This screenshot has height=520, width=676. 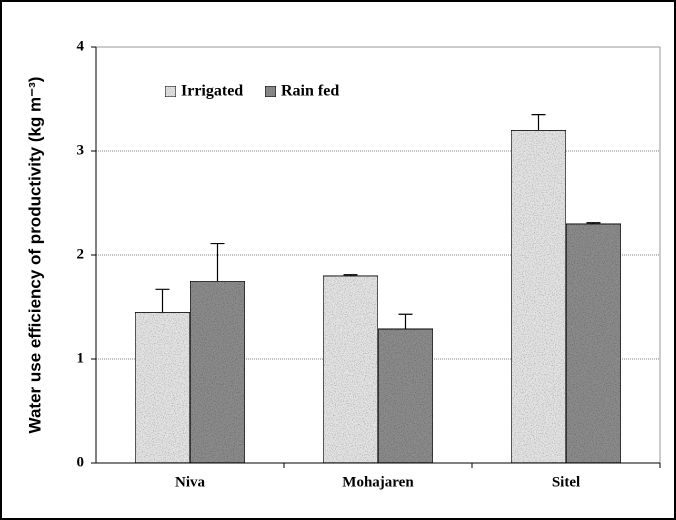 I want to click on x-tick-label: Niva, so click(x=190, y=482).